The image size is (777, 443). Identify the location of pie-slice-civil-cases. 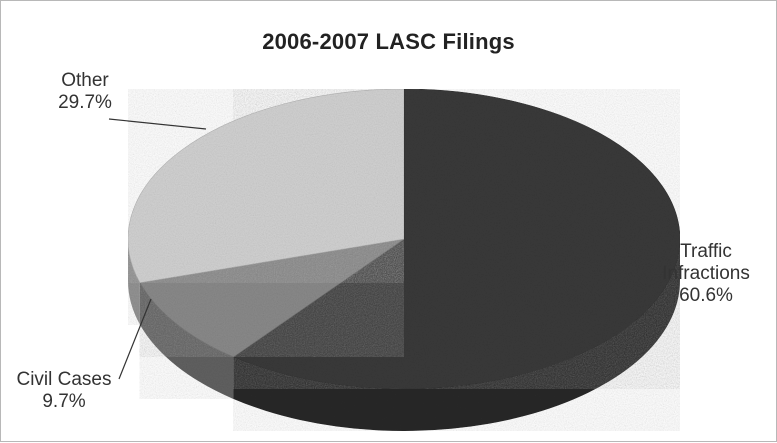
(272, 298).